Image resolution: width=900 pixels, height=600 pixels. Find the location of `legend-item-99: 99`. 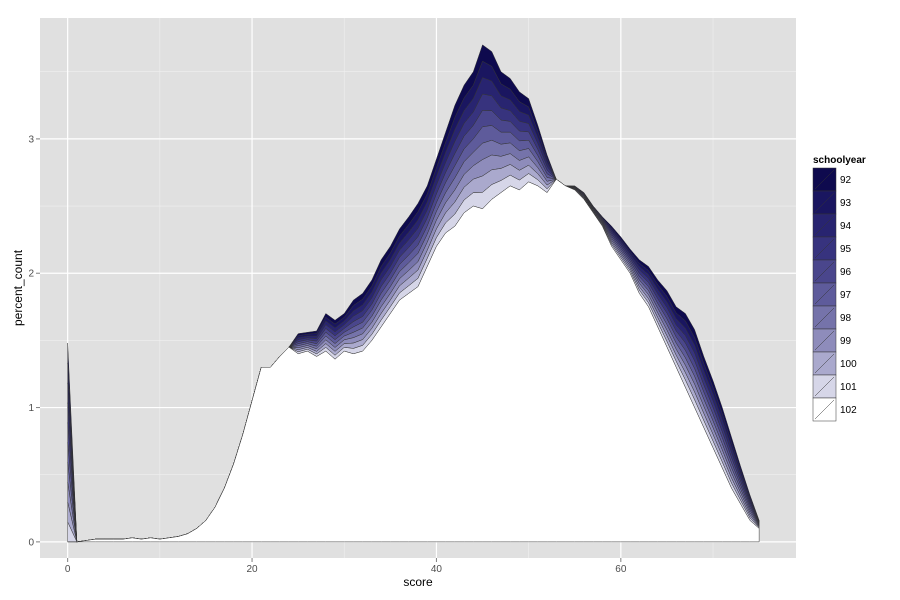

legend-item-99: 99 is located at coordinates (832, 340).